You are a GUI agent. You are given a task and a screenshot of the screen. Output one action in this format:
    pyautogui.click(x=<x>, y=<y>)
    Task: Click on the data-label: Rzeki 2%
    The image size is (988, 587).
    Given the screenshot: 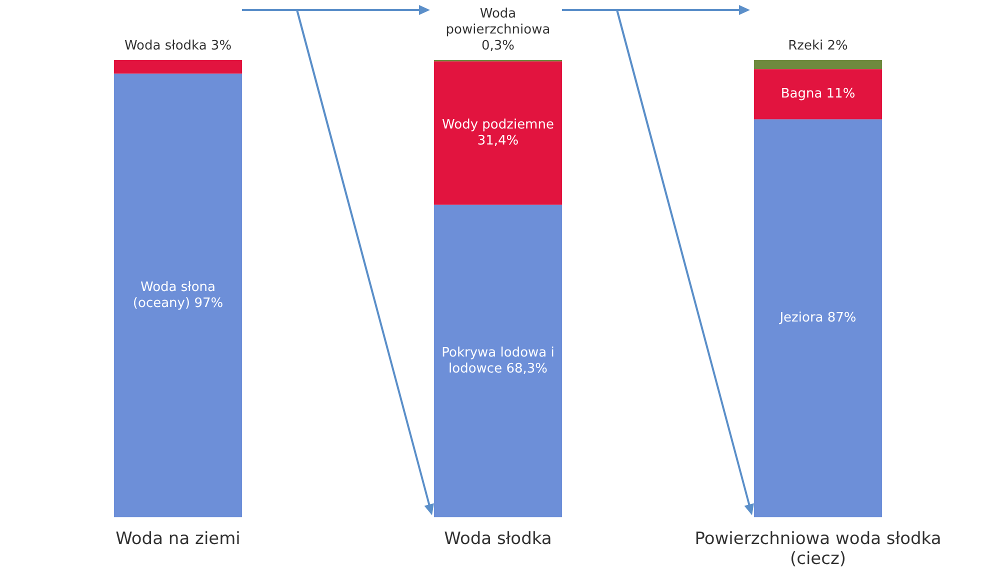 What is the action you would take?
    pyautogui.click(x=818, y=46)
    